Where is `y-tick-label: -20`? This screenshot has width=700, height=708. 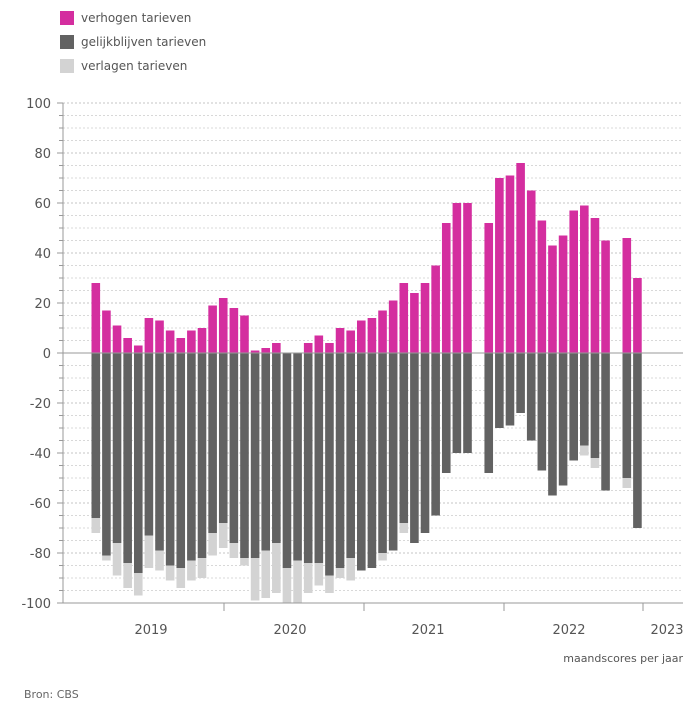
y-tick-label: -20 is located at coordinates (40, 404).